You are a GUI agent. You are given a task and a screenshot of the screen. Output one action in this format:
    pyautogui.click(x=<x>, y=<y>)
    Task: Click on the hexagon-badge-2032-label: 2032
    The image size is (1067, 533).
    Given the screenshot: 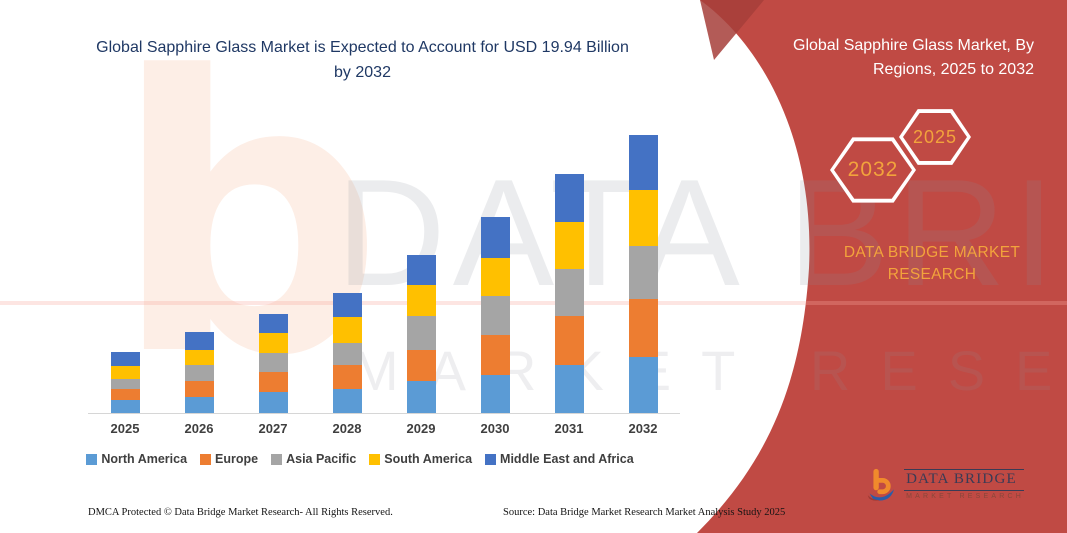 What is the action you would take?
    pyautogui.click(x=873, y=169)
    